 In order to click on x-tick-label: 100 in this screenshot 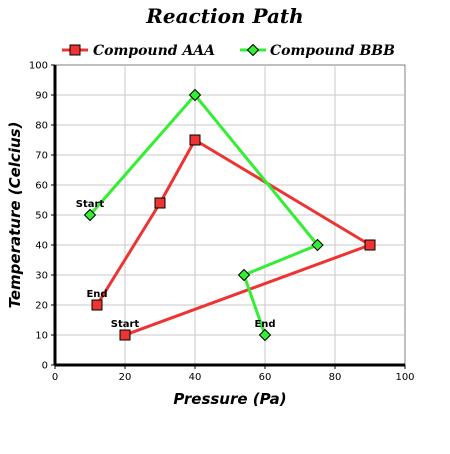, I will do `click(404, 377)`.